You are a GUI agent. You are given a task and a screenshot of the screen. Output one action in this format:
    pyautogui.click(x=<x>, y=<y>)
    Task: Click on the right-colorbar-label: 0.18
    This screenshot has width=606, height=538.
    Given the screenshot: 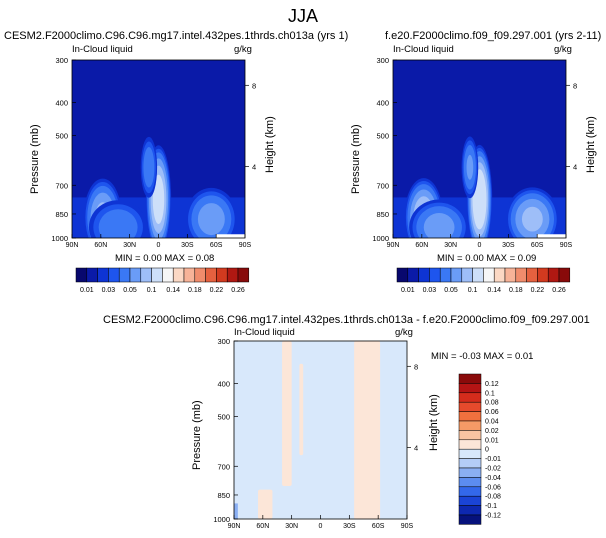 What is the action you would take?
    pyautogui.click(x=516, y=290)
    